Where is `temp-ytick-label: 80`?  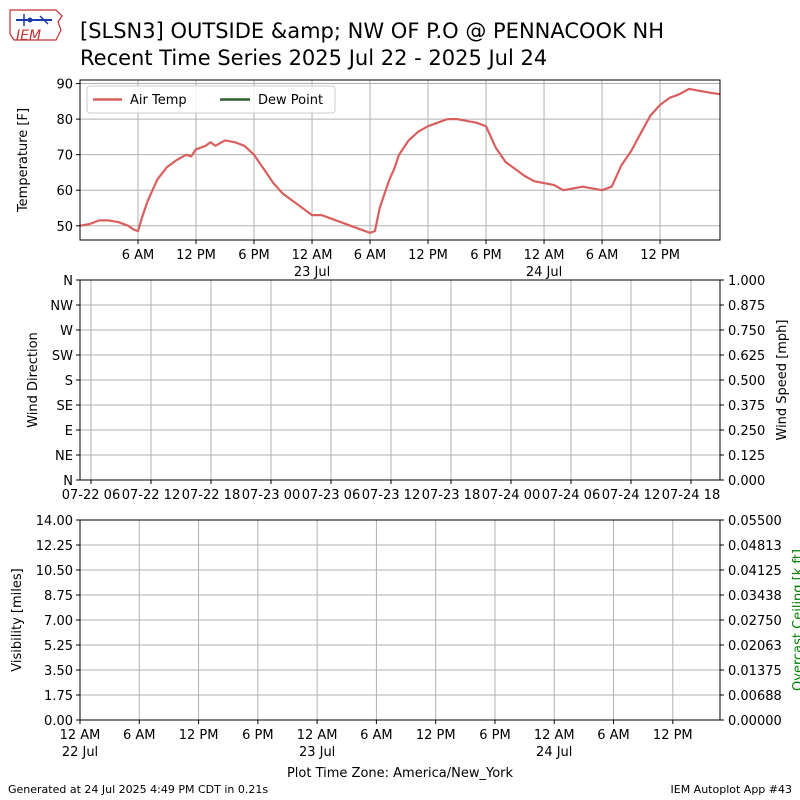
temp-ytick-label: 80 is located at coordinates (64, 120).